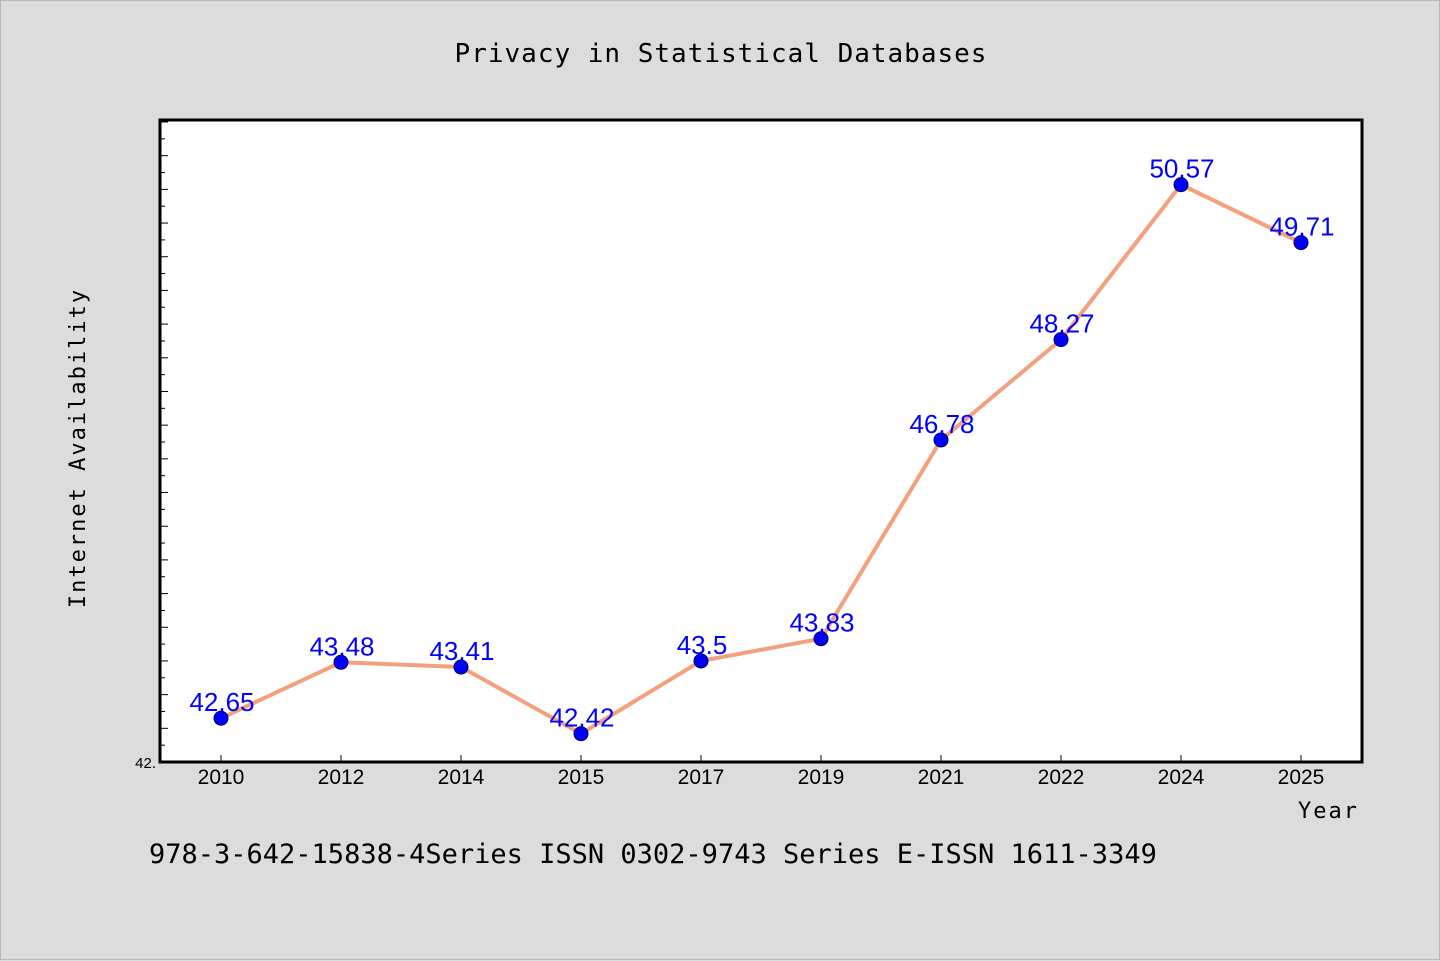 Image resolution: width=1440 pixels, height=961 pixels. What do you see at coordinates (821, 623) in the screenshot?
I see `data-label: 43.83` at bounding box center [821, 623].